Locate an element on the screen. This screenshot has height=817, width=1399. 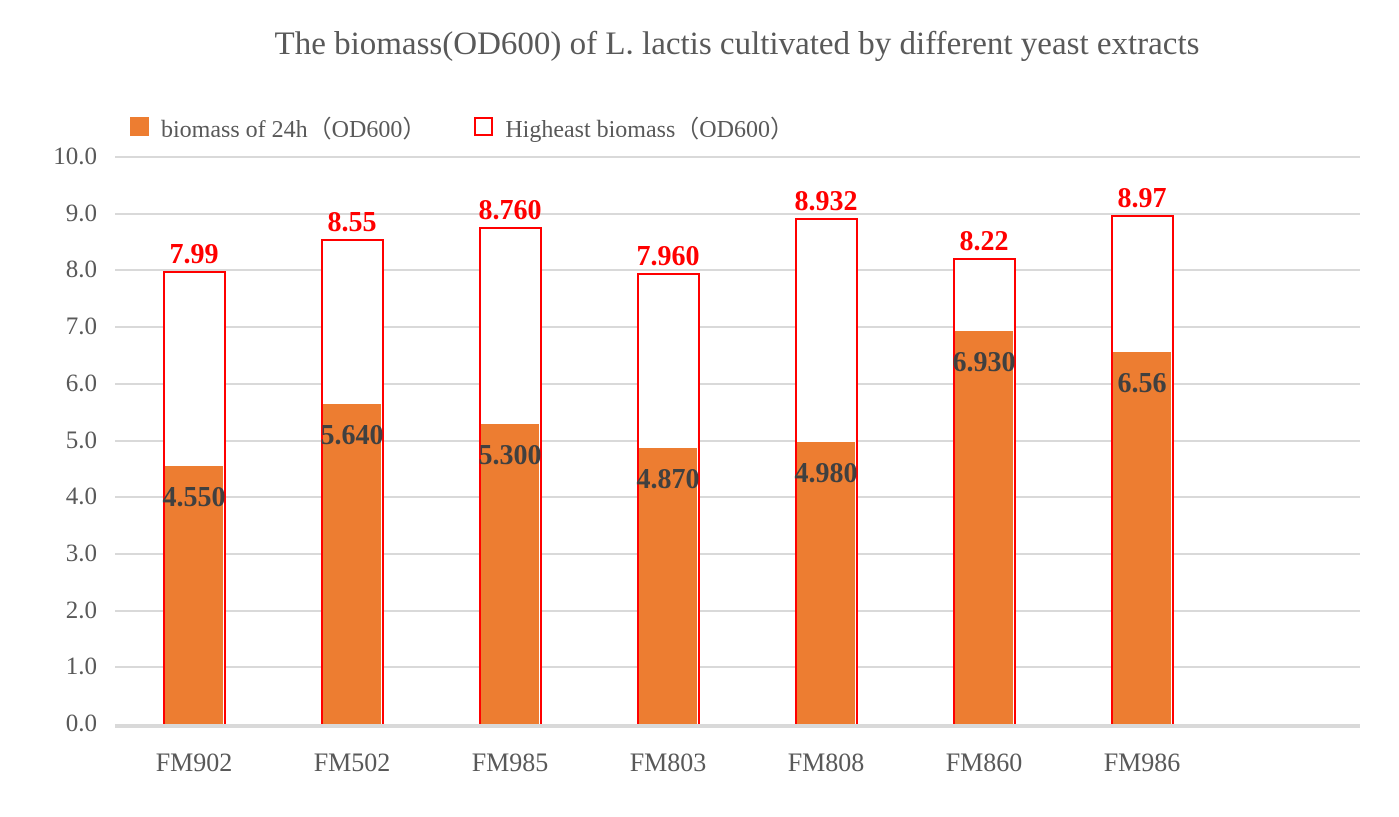
x-tick-label-fm803: FM803 is located at coordinates (668, 762).